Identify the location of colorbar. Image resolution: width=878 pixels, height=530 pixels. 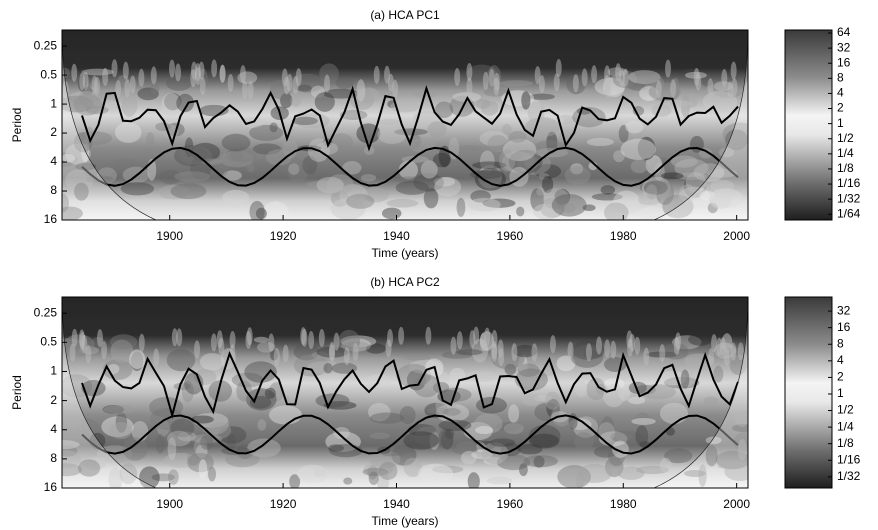
(808, 125).